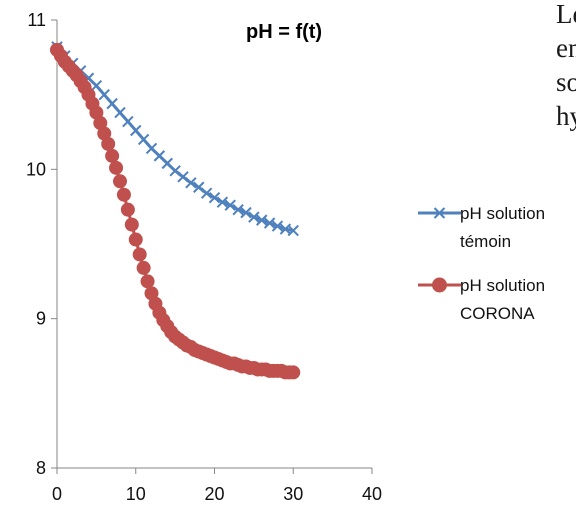  Describe the element at coordinates (481, 227) in the screenshot. I see `legend-entry: pH solution témoin` at that location.